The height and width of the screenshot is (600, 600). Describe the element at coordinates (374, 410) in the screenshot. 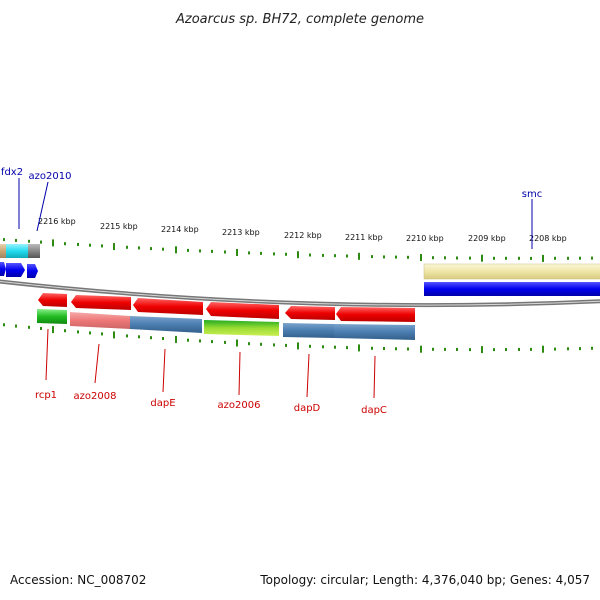

I see `label-dapC: dapC` at that location.